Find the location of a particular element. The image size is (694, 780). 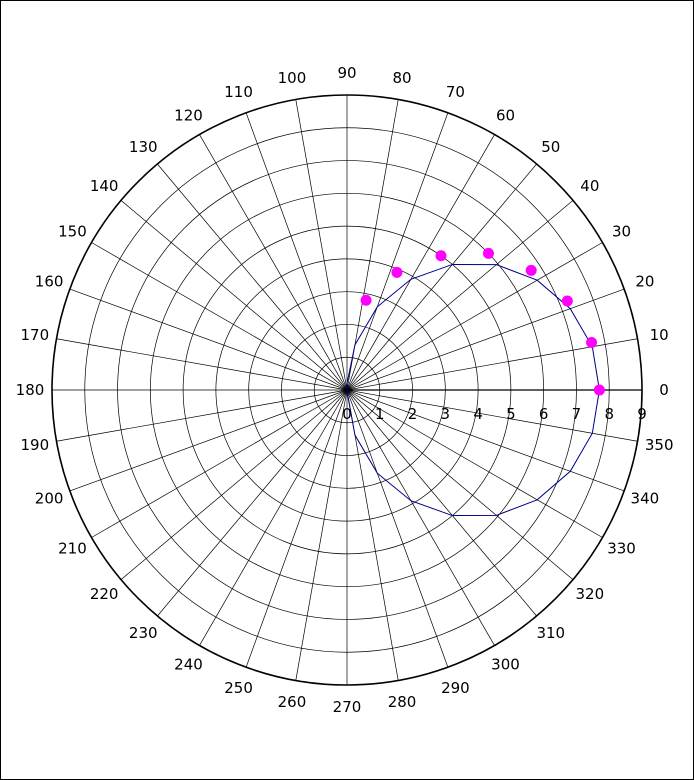

angle-tick-label: 180 is located at coordinates (30, 390).